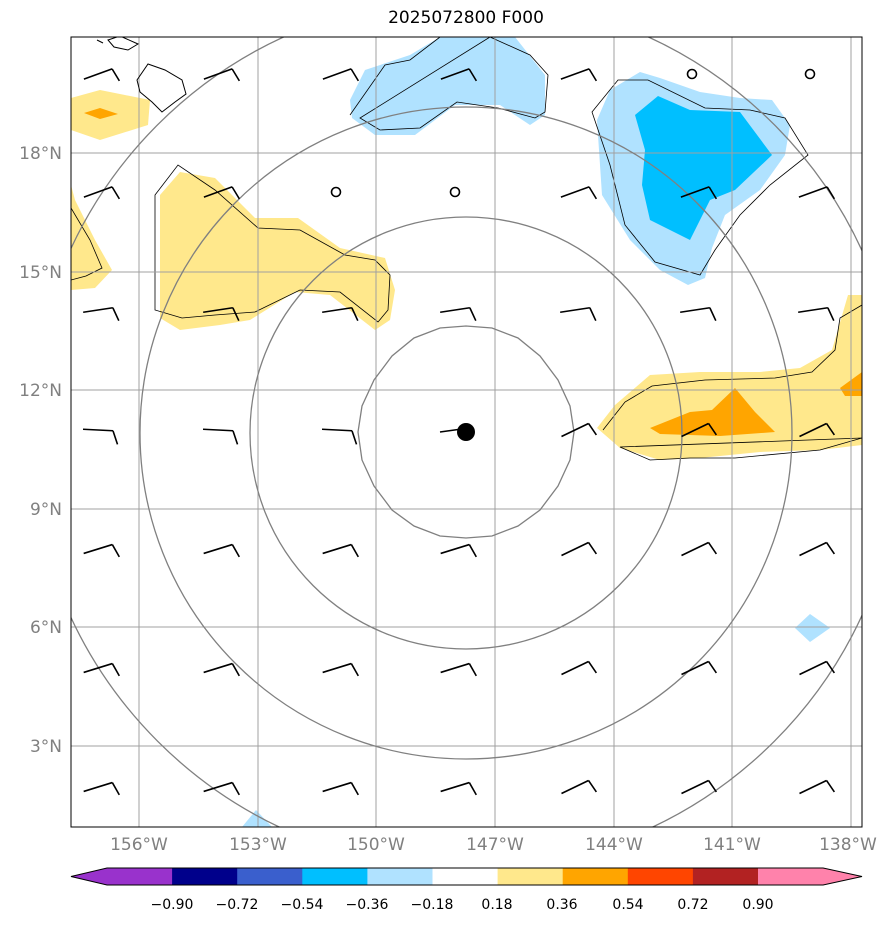 Image resolution: width=896 pixels, height=928 pixels. What do you see at coordinates (842, 876) in the screenshot?
I see `colorbar-extend-high` at bounding box center [842, 876].